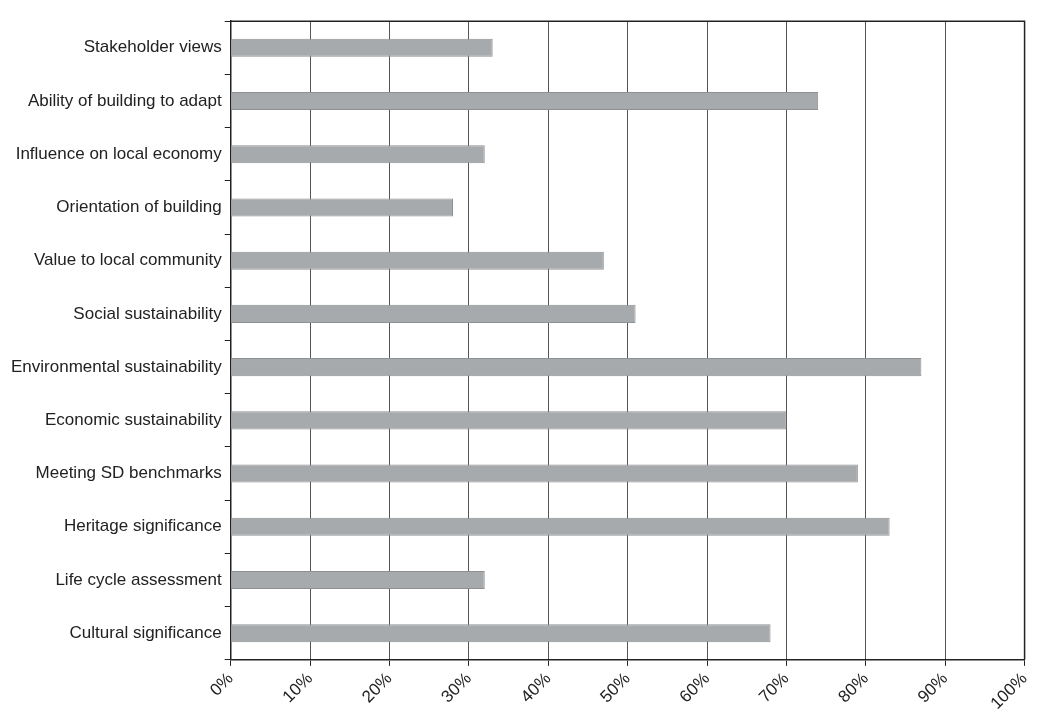  What do you see at coordinates (124, 100) in the screenshot?
I see `y-tick-label: Ability of building to adapt` at bounding box center [124, 100].